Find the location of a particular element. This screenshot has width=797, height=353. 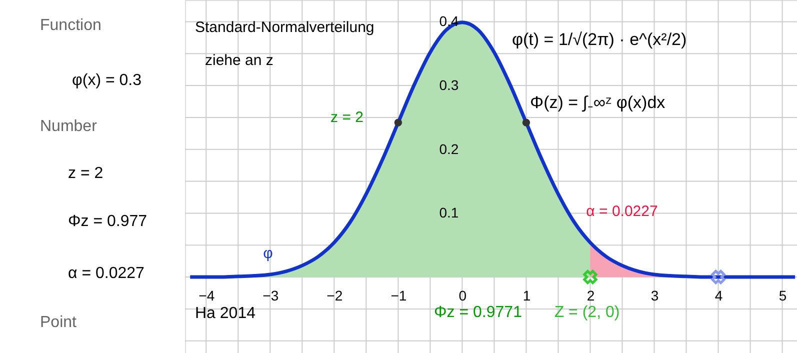

x-tick-label: 3 is located at coordinates (654, 296).